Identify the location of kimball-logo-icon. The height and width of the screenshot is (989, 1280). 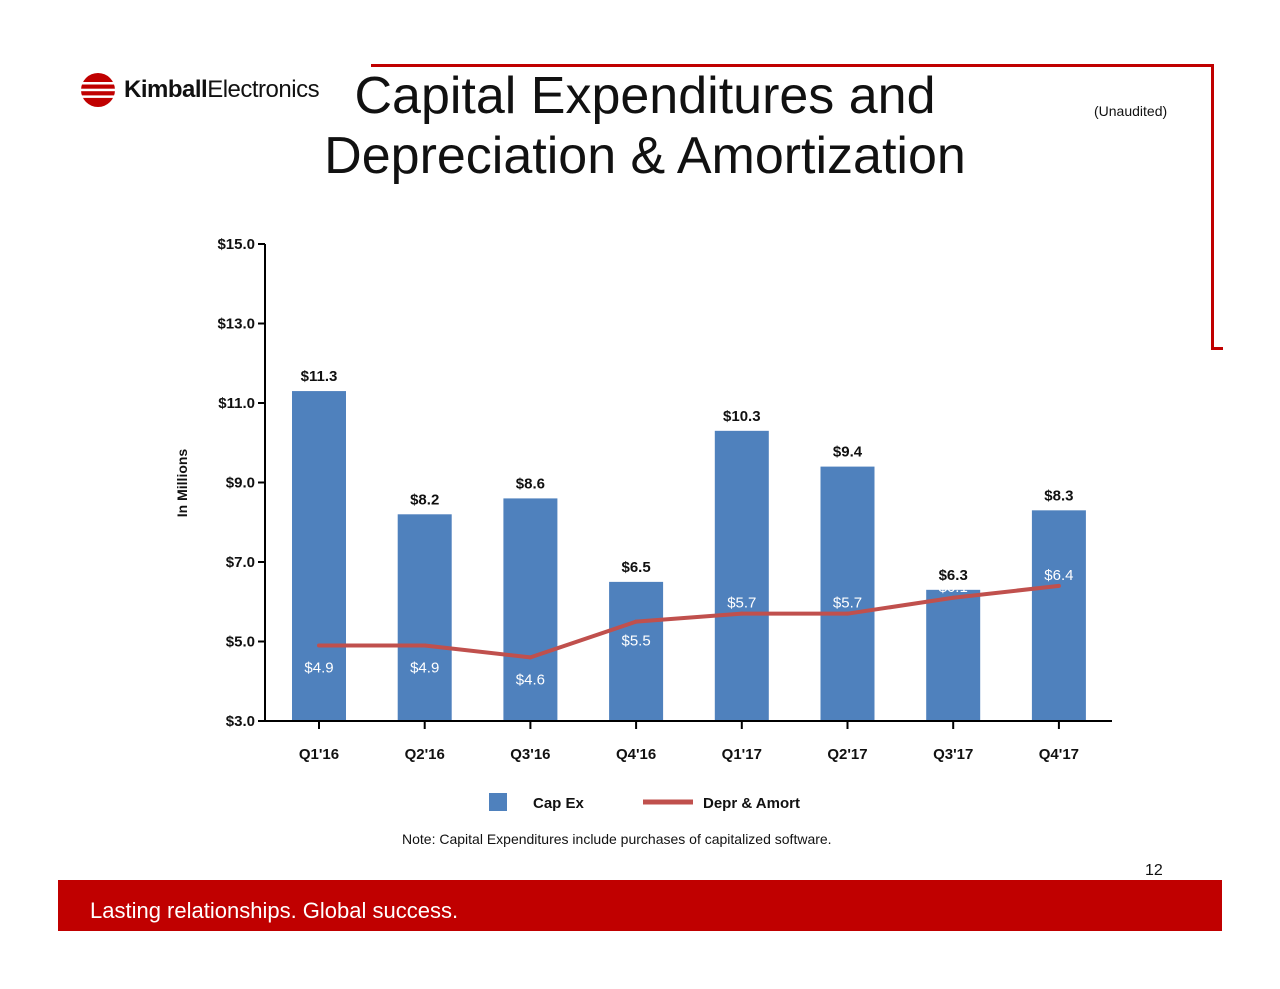
(98, 90).